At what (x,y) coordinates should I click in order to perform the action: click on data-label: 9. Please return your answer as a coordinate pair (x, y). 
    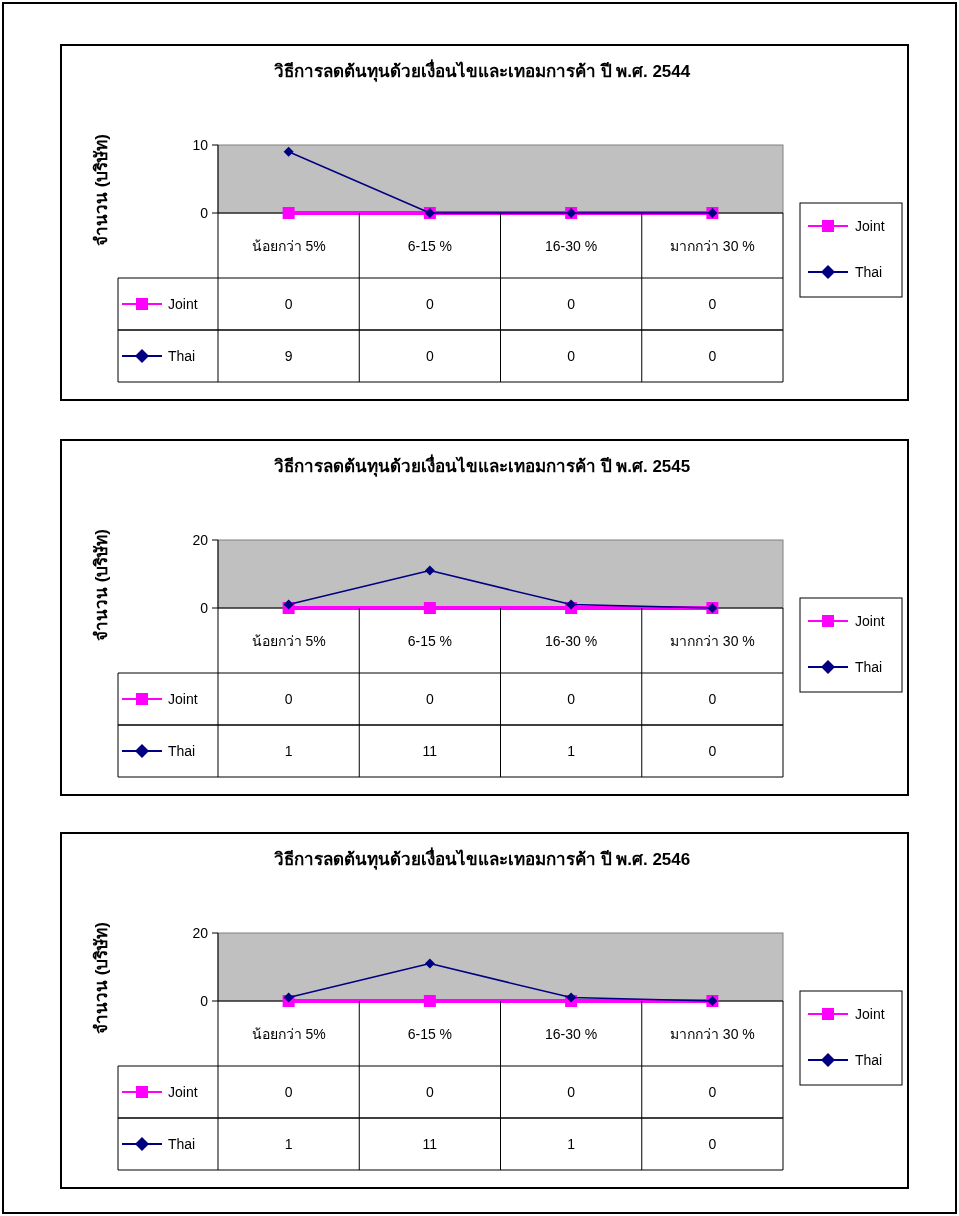
    Looking at the image, I should click on (288, 356).